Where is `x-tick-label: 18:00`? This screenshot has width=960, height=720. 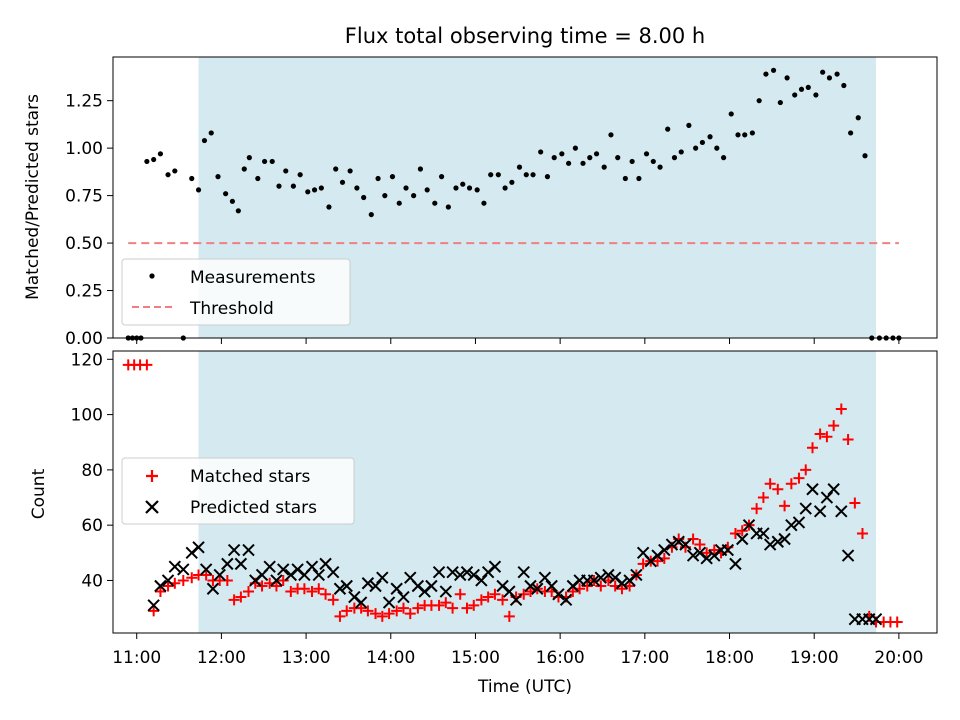 x-tick-label: 18:00 is located at coordinates (729, 658).